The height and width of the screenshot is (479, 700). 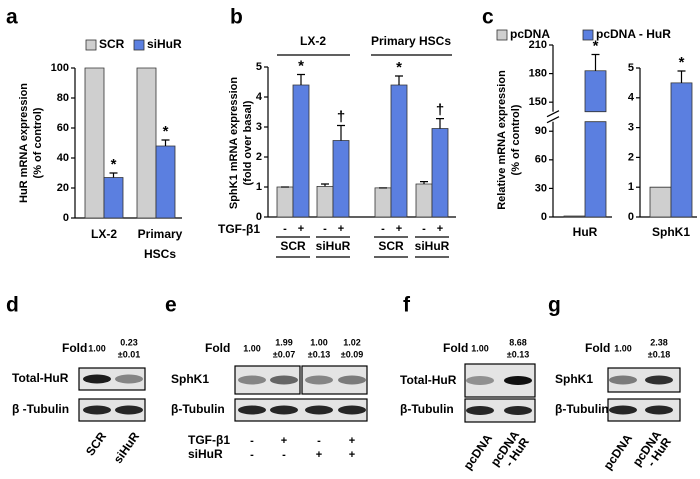 I want to click on y-tick-label: 100, so click(x=60, y=68).